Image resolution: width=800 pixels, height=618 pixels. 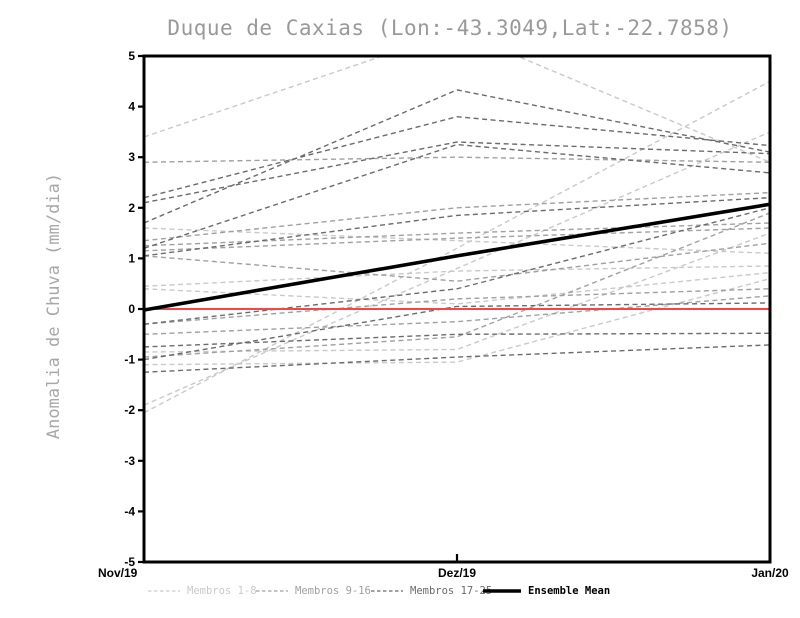 I want to click on legend-label-members-9-16: Membros 9-16, so click(x=333, y=591).